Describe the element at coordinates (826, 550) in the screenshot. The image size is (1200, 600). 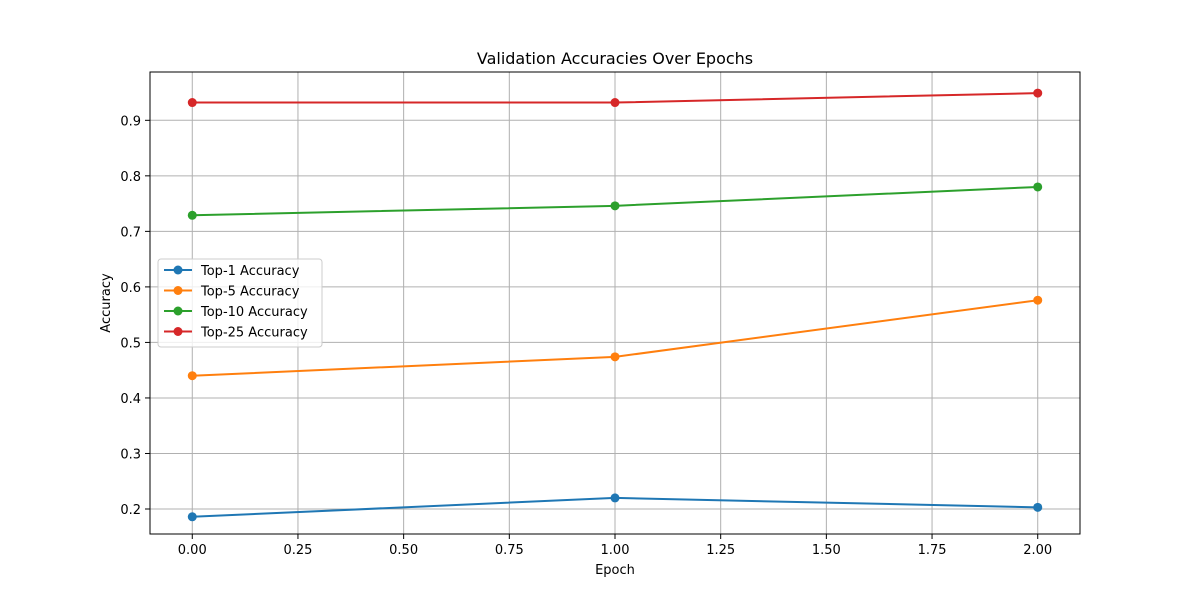
I see `x-tick-label: 1.50` at that location.